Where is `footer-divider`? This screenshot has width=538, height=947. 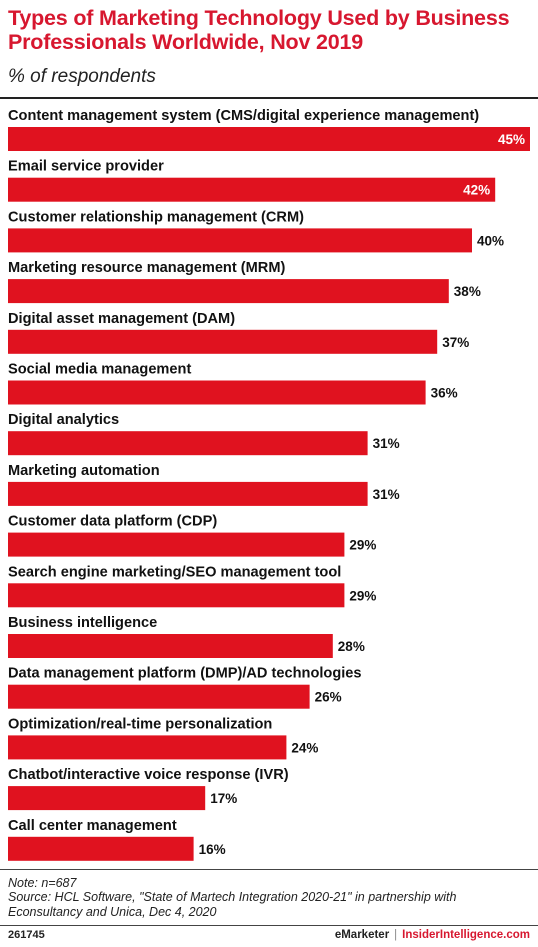
footer-divider is located at coordinates (269, 925).